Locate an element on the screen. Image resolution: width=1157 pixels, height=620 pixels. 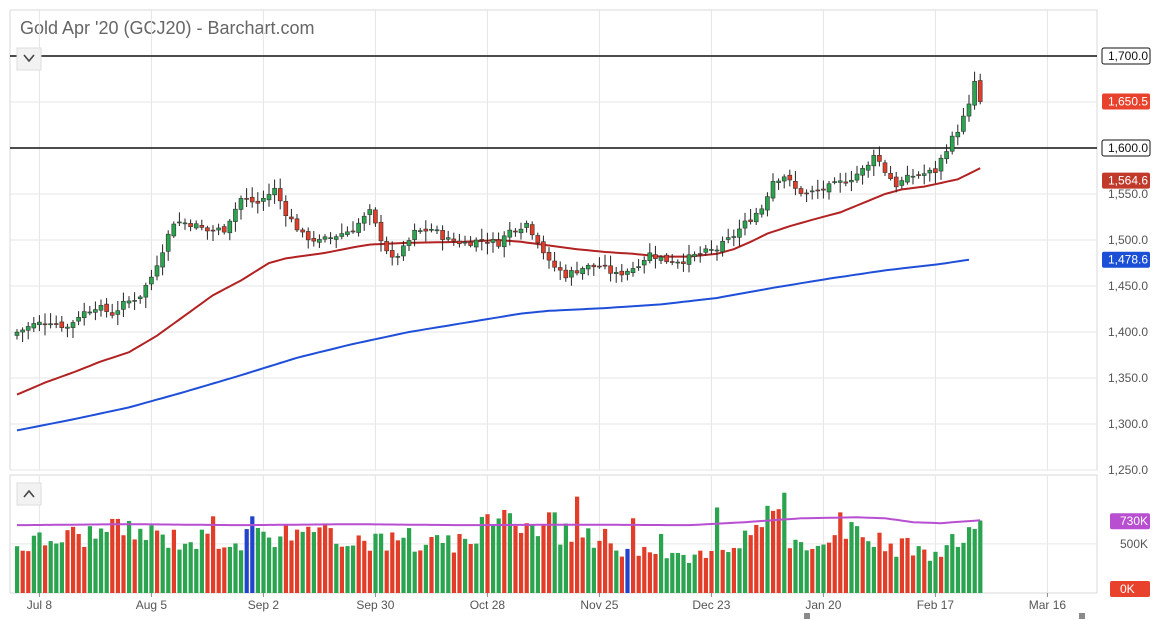
date-label: Oct 28 is located at coordinates (488, 605).